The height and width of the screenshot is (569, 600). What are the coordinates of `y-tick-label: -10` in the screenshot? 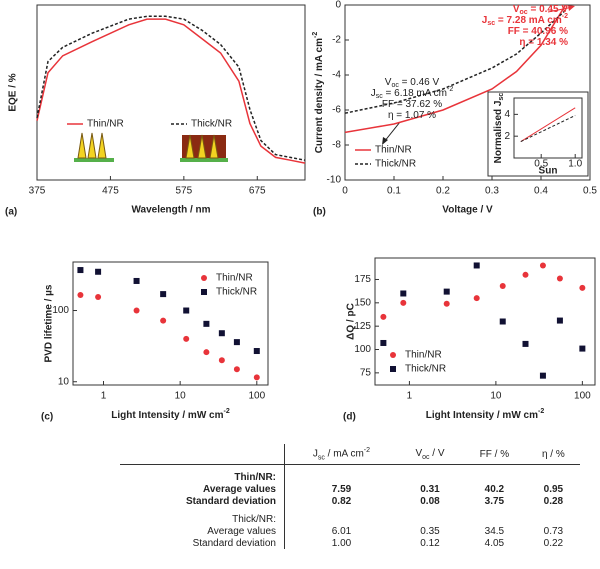 It's located at (334, 180).